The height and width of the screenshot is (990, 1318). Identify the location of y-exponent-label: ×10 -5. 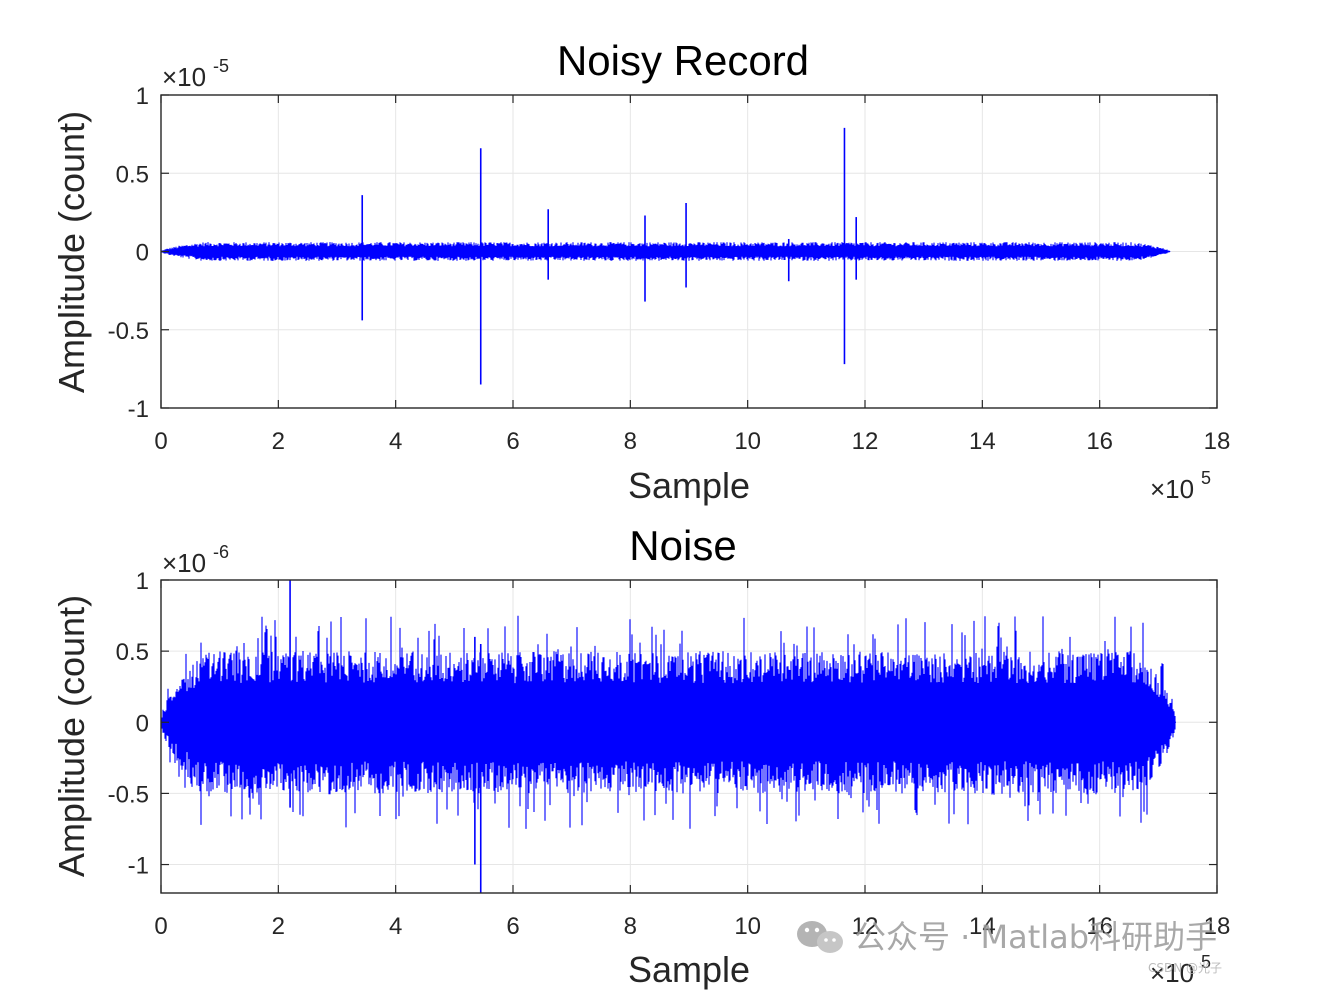
(195, 74).